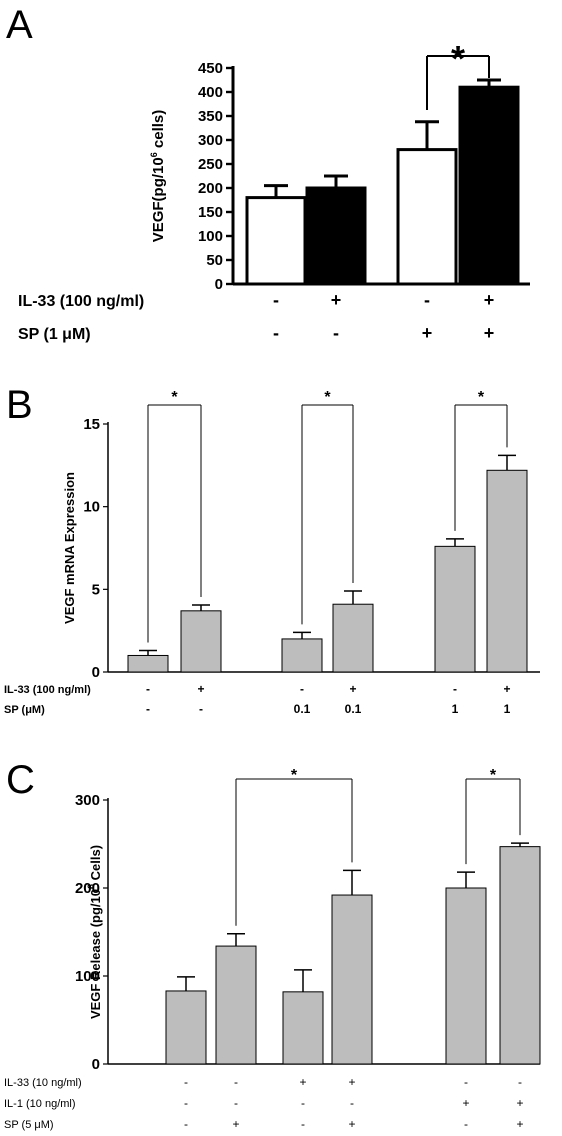  I want to click on panel-a-y-axis-label: VEGF(pg/106 cells), so click(158, 176).